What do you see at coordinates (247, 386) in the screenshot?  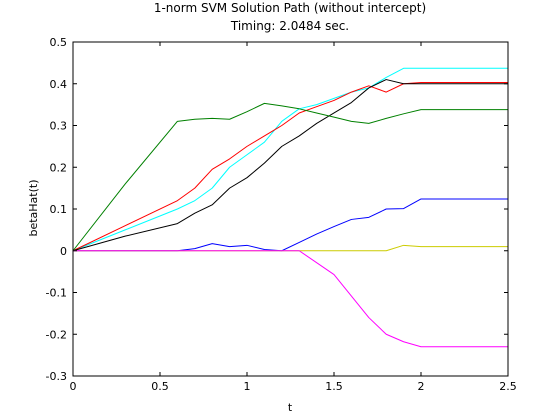 I see `x-tick-label: 1` at bounding box center [247, 386].